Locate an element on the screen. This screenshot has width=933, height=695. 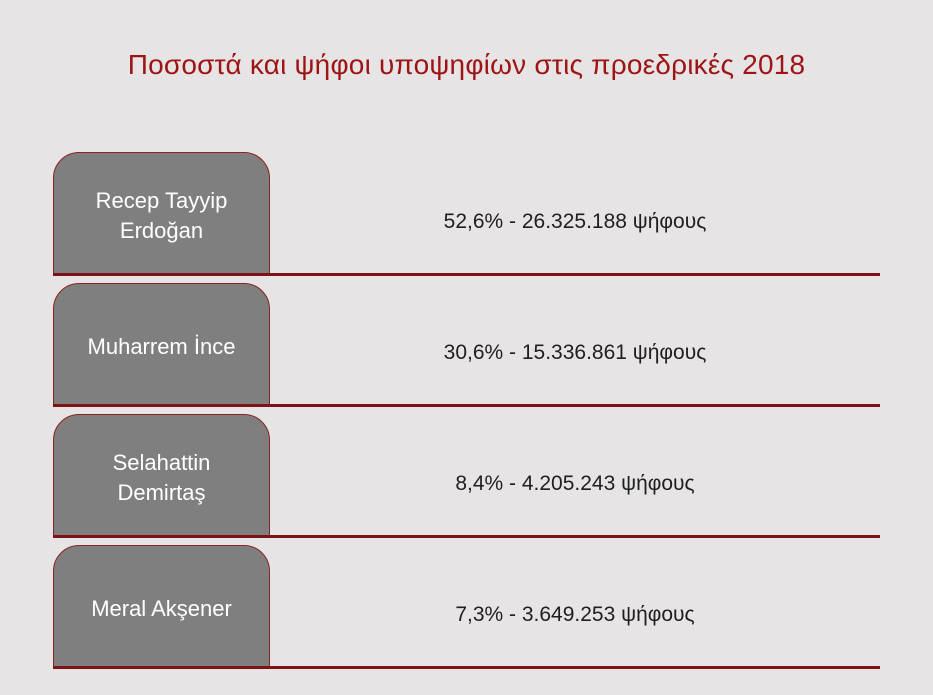
candidate-name: Selahattin Demirtaş is located at coordinates (161, 477).